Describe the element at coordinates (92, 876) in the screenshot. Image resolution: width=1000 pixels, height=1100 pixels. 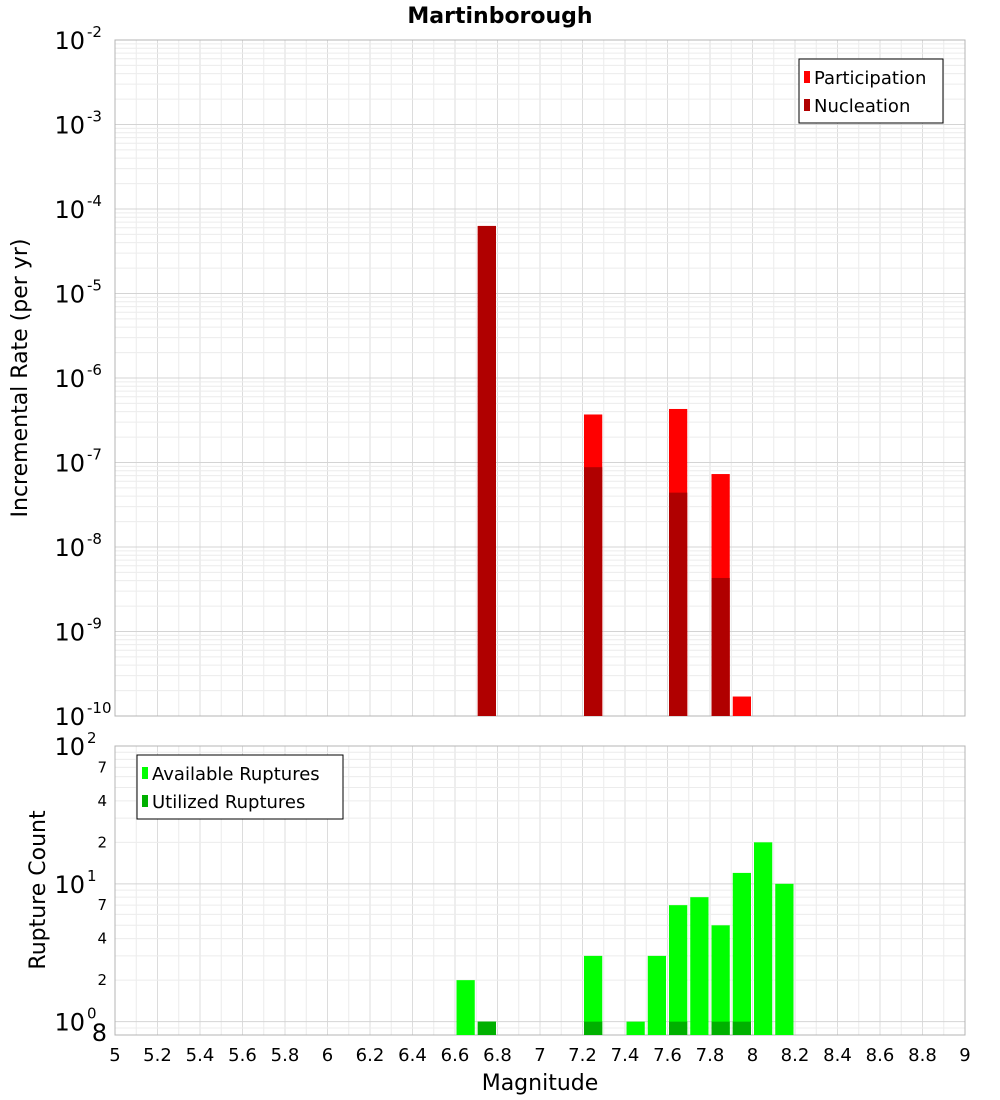
I see `bottom-y-tick-label-exponent: 1` at that location.